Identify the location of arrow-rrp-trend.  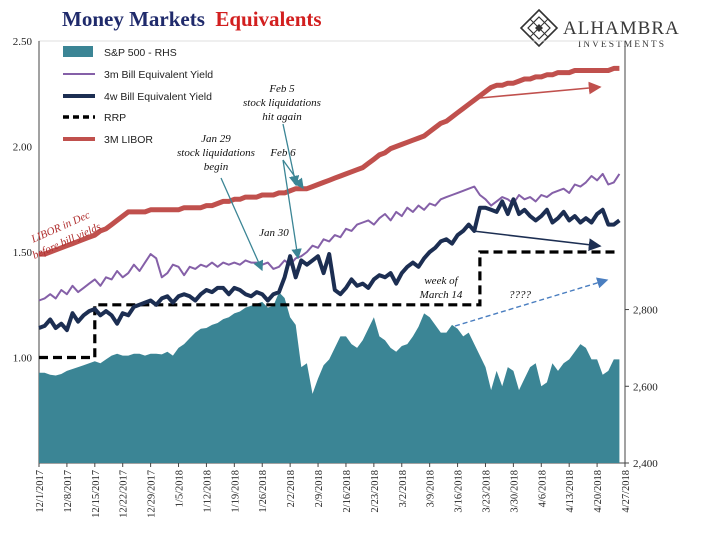
(531, 302).